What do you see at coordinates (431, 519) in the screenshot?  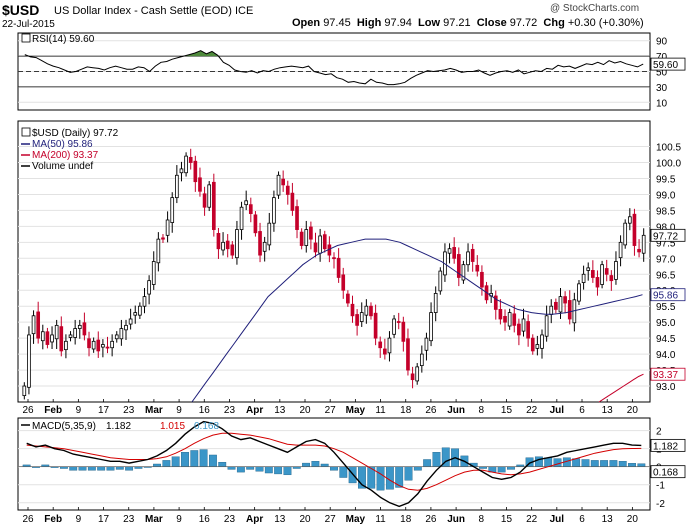 I see `macd-x-tick-label: 26` at bounding box center [431, 519].